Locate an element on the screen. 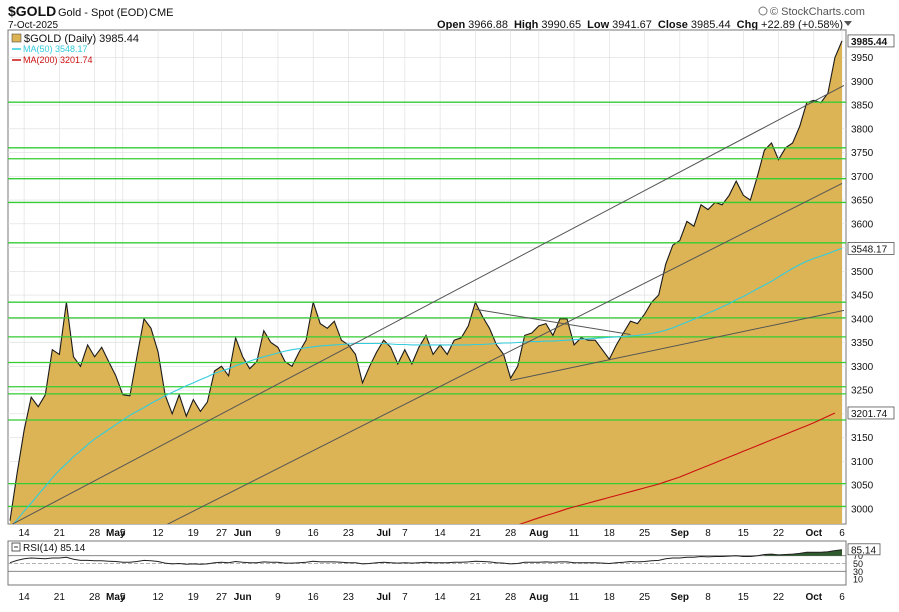 Image resolution: width=899 pixels, height=612 pixels. x-label-14-61: 14 is located at coordinates (441, 533).